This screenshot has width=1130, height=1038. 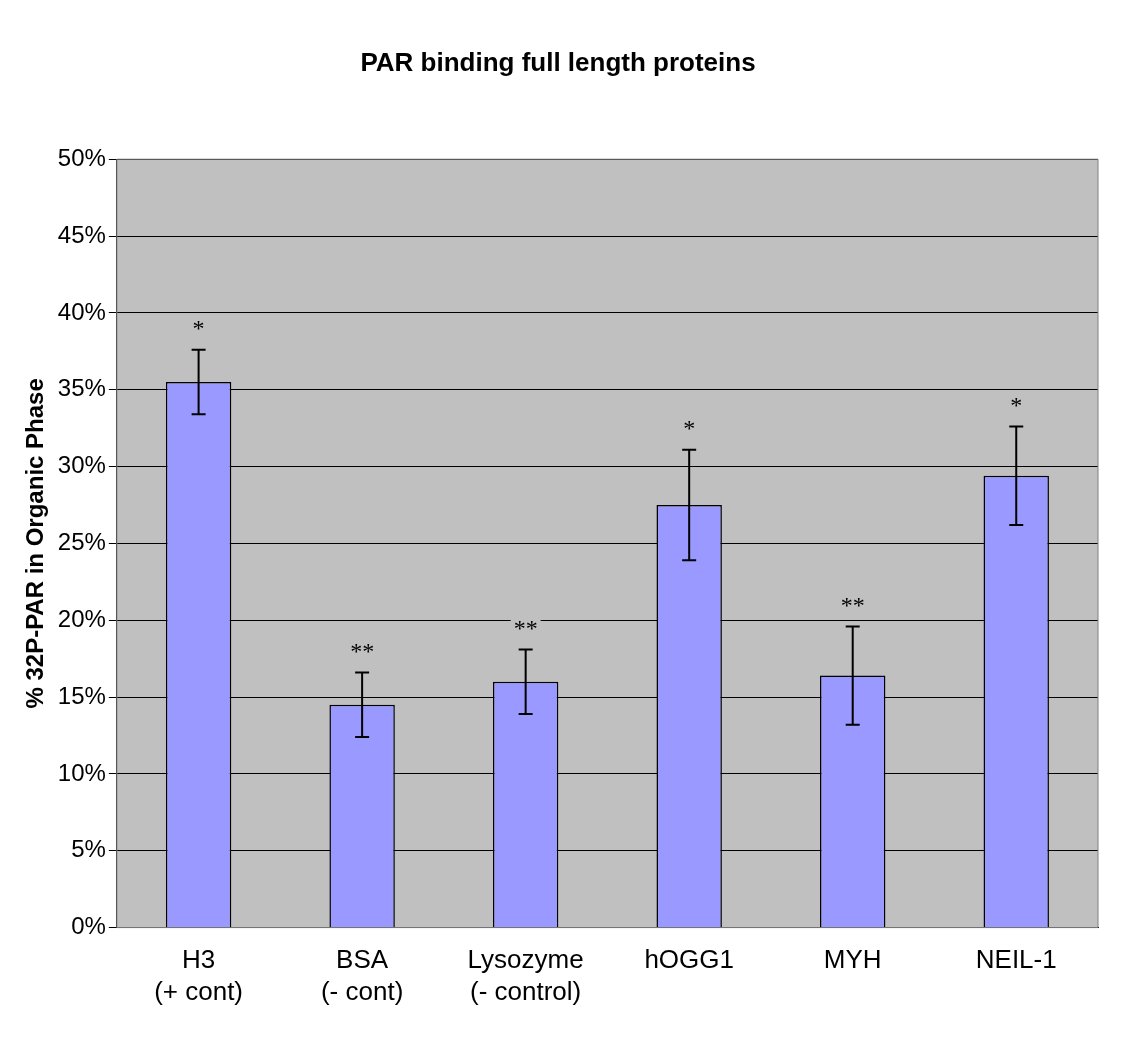 I want to click on y-tick-label: 20%, so click(x=81, y=618).